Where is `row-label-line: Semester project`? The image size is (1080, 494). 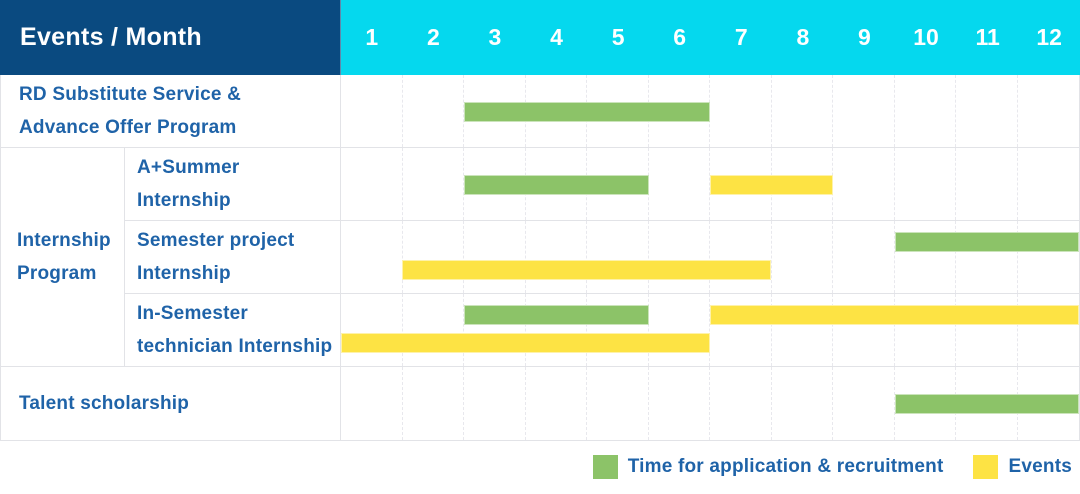 row-label-line: Semester project is located at coordinates (216, 240).